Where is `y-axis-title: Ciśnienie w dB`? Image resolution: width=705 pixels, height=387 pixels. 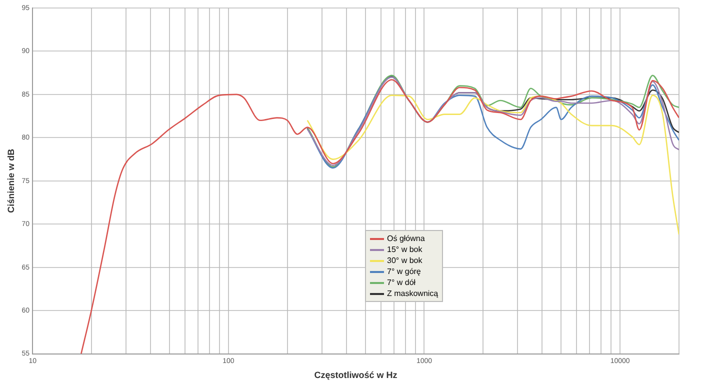 y-axis-title: Ciśnienie w dB is located at coordinates (11, 180).